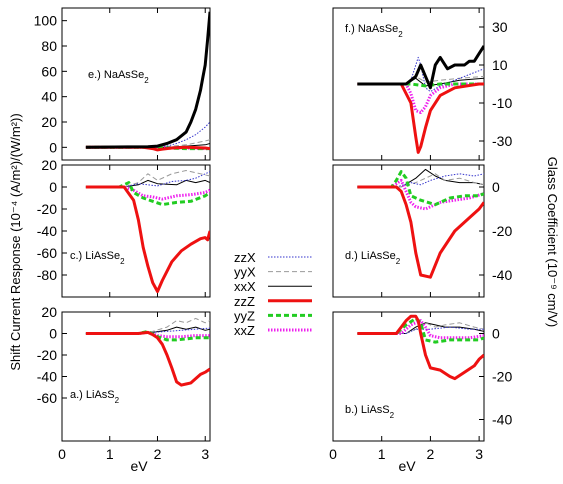  What do you see at coordinates (374, 31) in the screenshot?
I see `panel-title: f.) NaAsSe2` at bounding box center [374, 31].